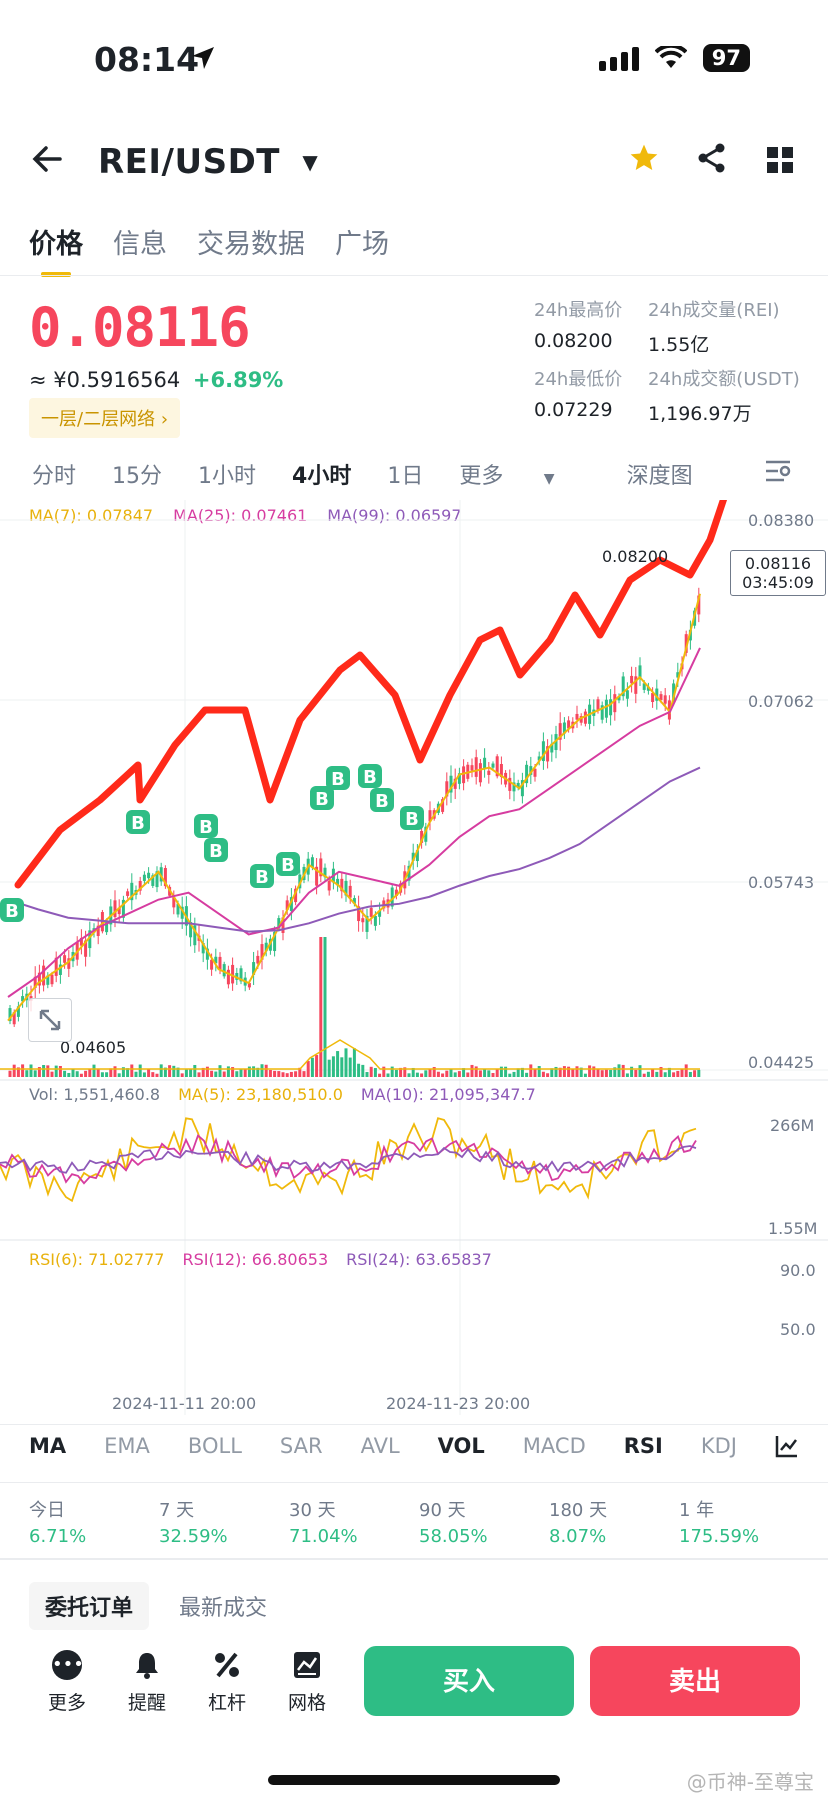  I want to click on price-axis-label: 0.08380, so click(781, 520).